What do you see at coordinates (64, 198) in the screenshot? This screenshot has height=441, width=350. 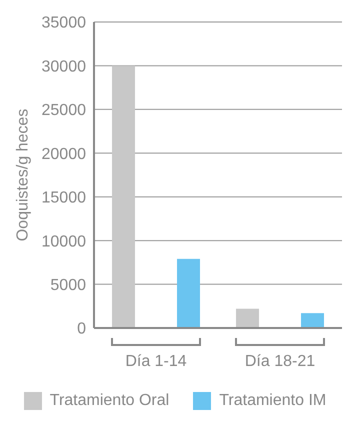 I see `y-tick-label: 15000` at bounding box center [64, 198].